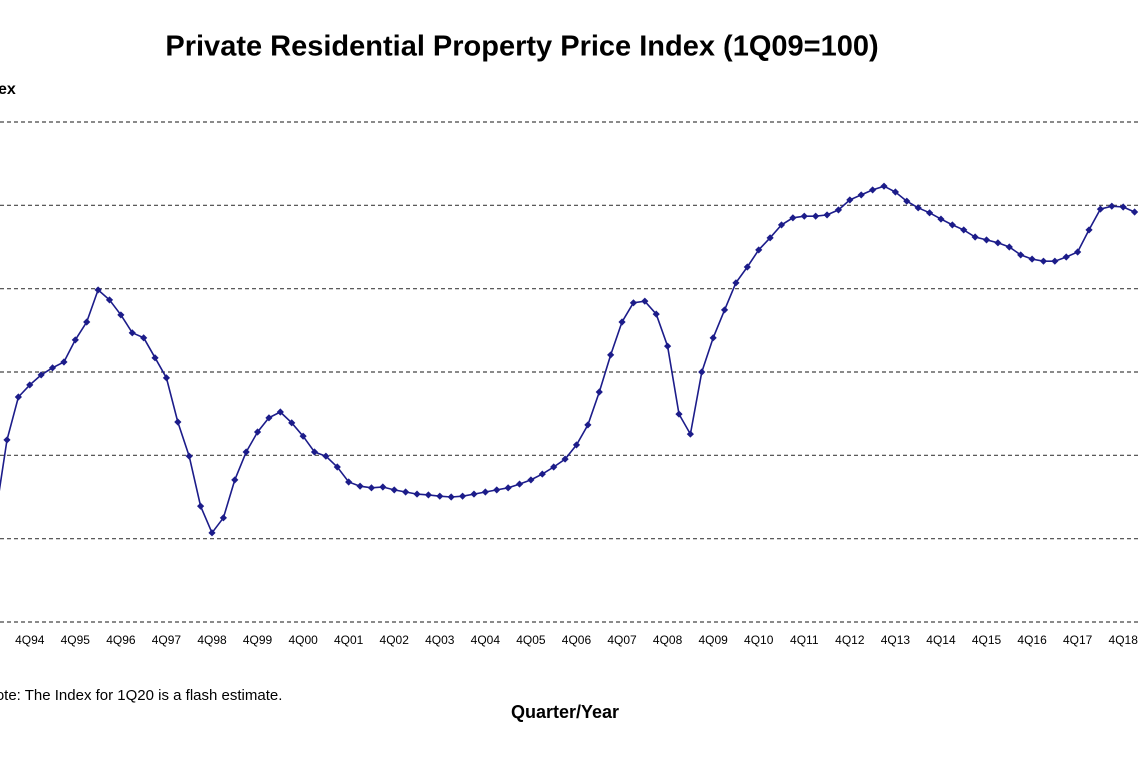  What do you see at coordinates (440, 640) in the screenshot?
I see `x-tick-label: 4Q03` at bounding box center [440, 640].